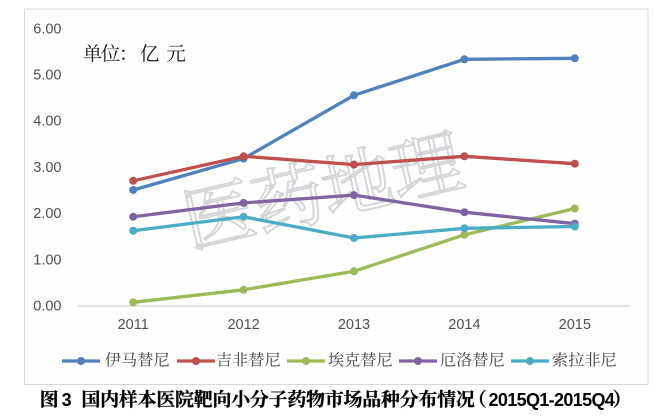 The image size is (654, 420). What do you see at coordinates (133, 325) in the screenshot?
I see `svg-text: 2011` at bounding box center [133, 325].